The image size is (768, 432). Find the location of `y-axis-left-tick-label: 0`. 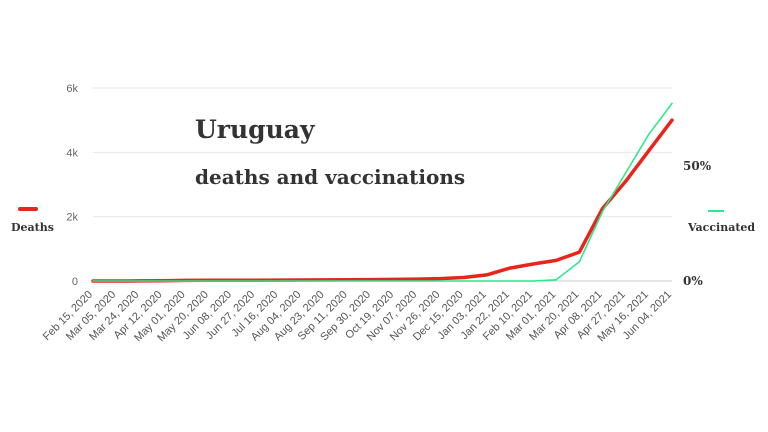

y-axis-left-tick-label: 0 is located at coordinates (75, 282).